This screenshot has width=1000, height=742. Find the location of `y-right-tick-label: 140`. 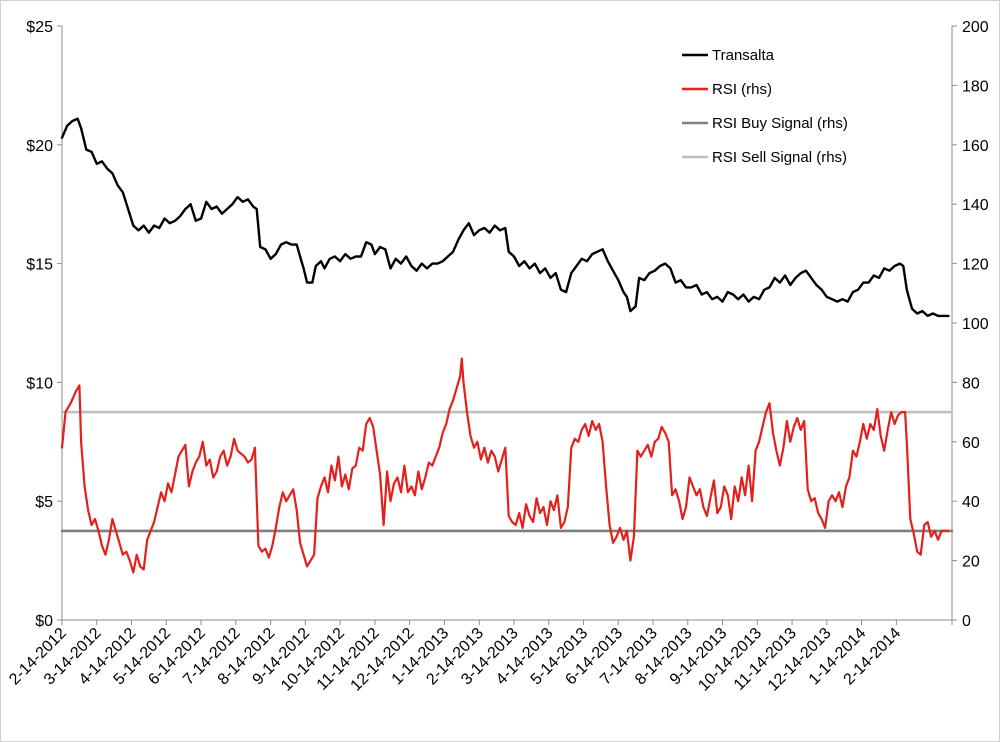

y-right-tick-label: 140 is located at coordinates (975, 205).